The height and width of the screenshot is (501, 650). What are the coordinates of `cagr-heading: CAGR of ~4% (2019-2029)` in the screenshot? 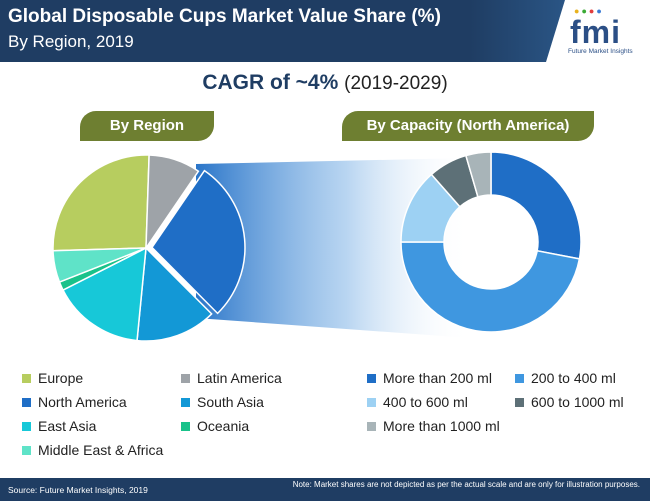 It's located at (325, 83).